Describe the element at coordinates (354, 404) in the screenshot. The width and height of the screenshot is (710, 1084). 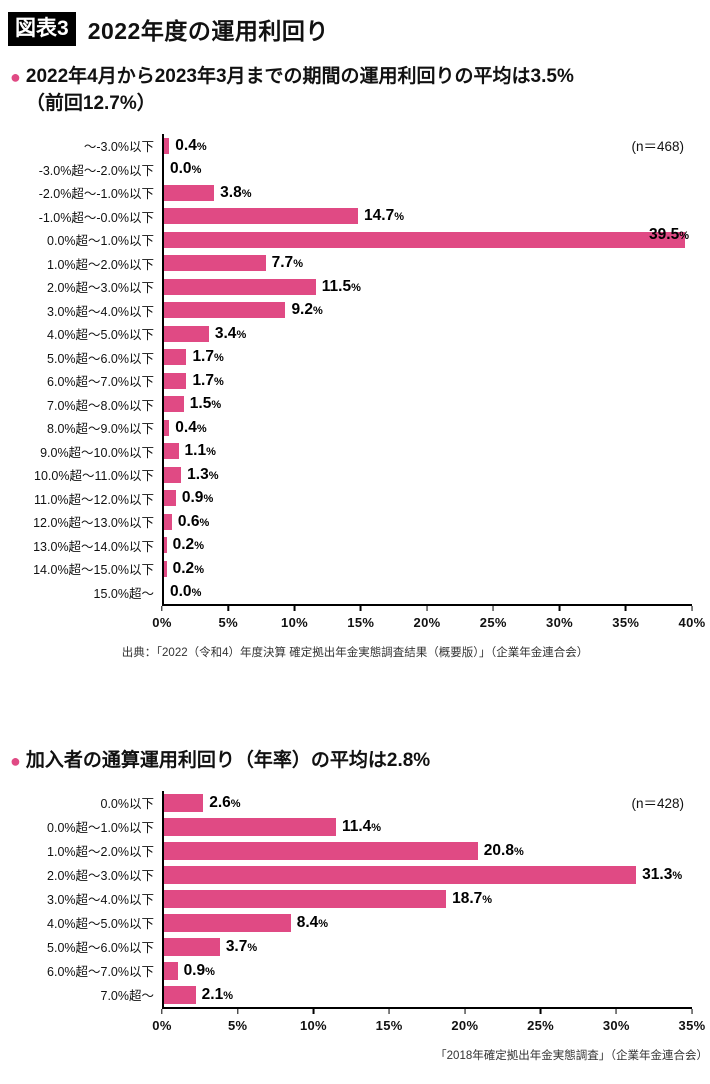
I see `bar-row: 7.0%超〜8.0%以下 1.5%` at that location.